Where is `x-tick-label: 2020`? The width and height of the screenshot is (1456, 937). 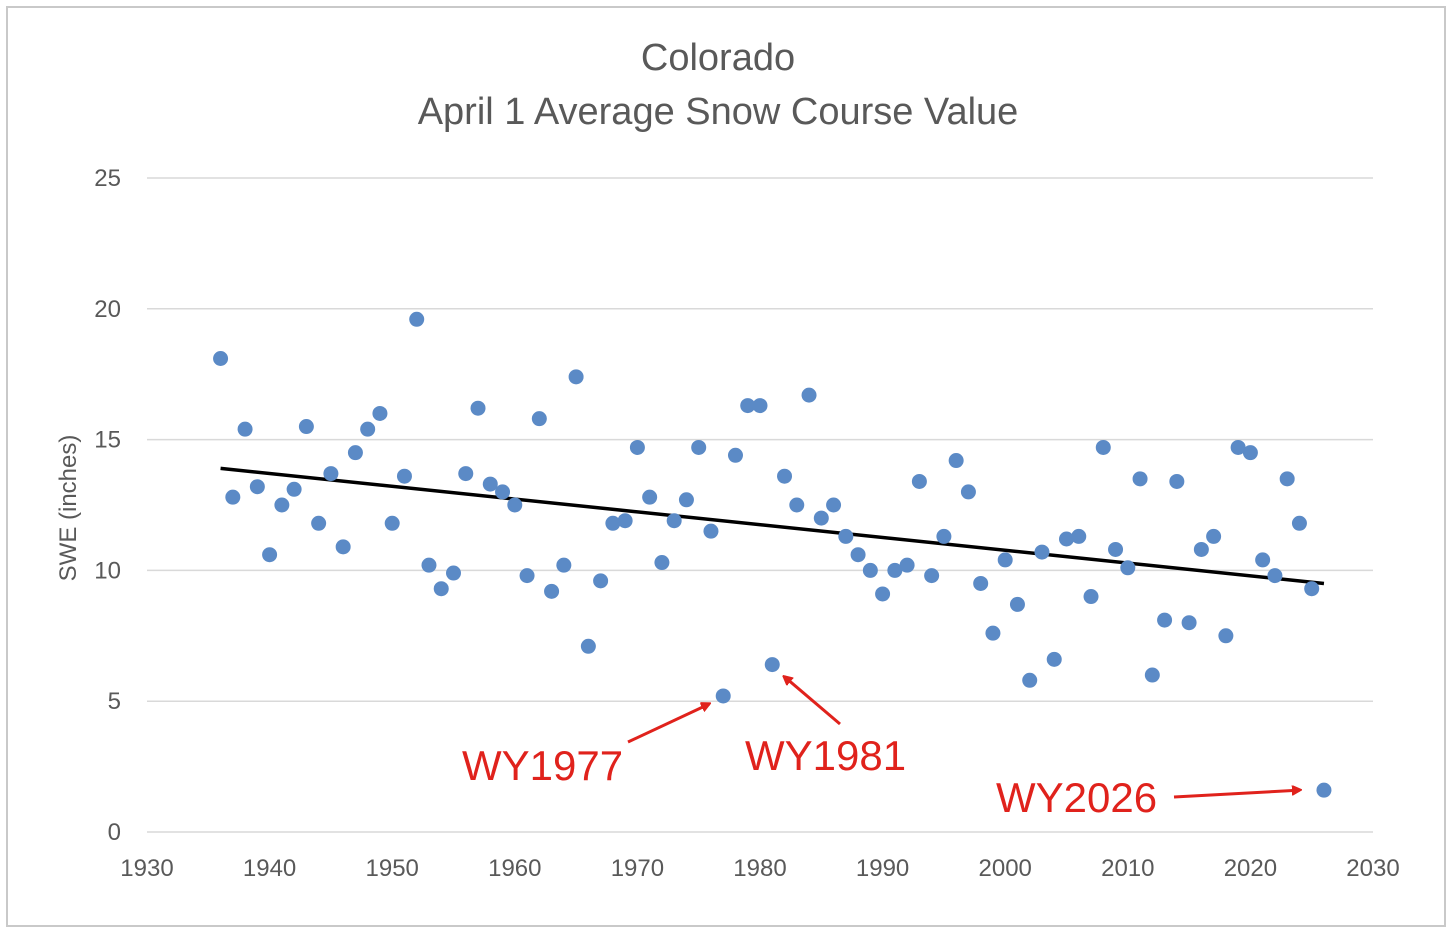
x-tick-label: 2020 is located at coordinates (1250, 868).